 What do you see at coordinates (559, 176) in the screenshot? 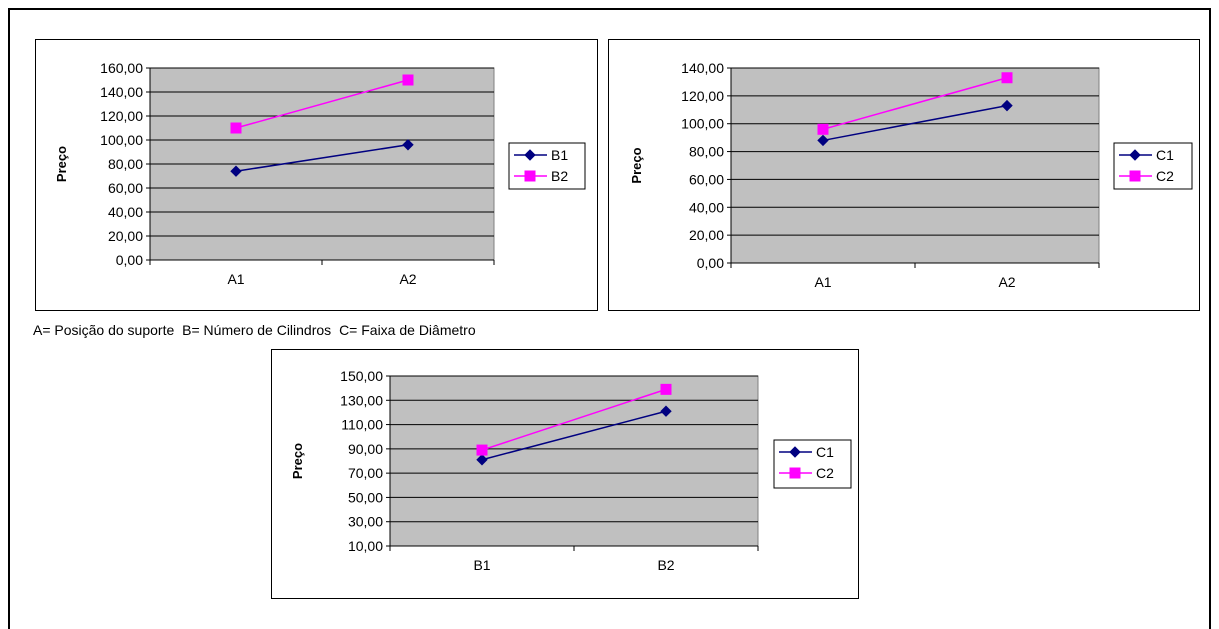
I see `legend-label: B2` at bounding box center [559, 176].